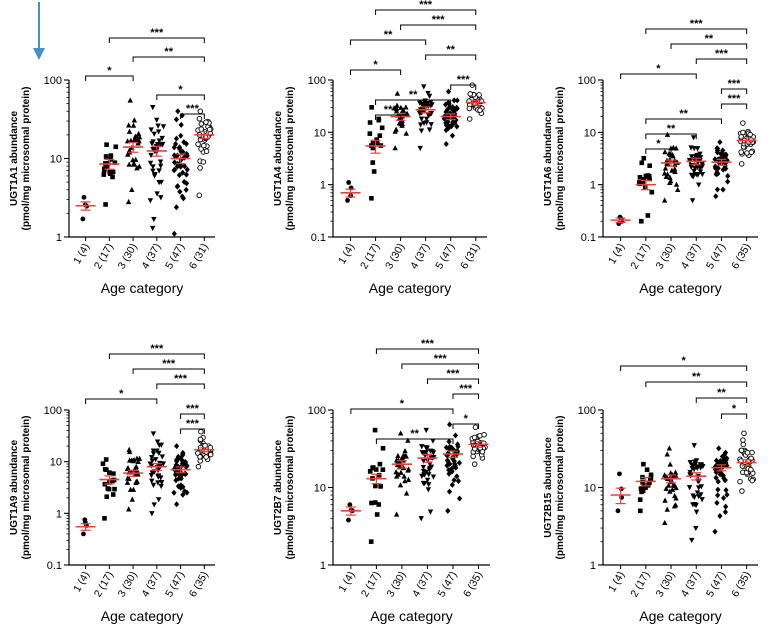  I want to click on bracket-label: ***, so click(464, 80).